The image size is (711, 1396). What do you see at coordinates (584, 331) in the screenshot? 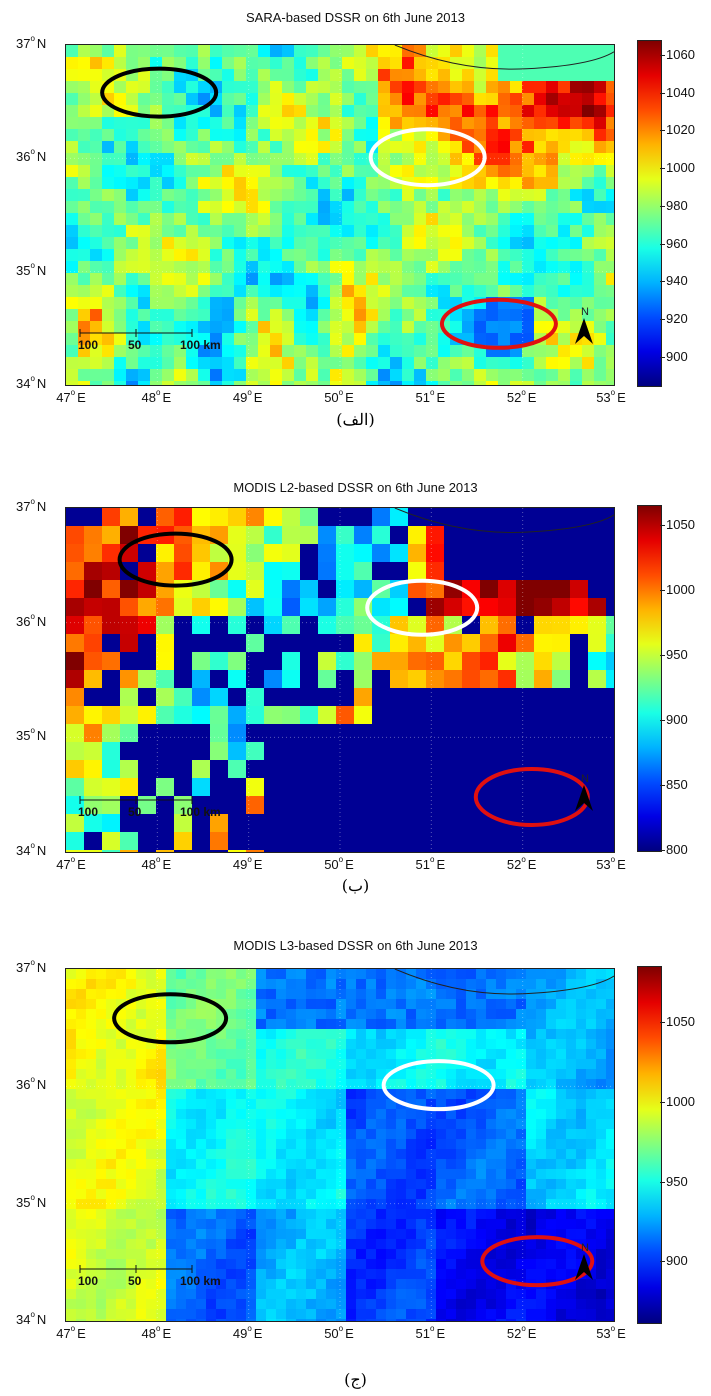
I see `north-arrow-icon` at bounding box center [584, 331].